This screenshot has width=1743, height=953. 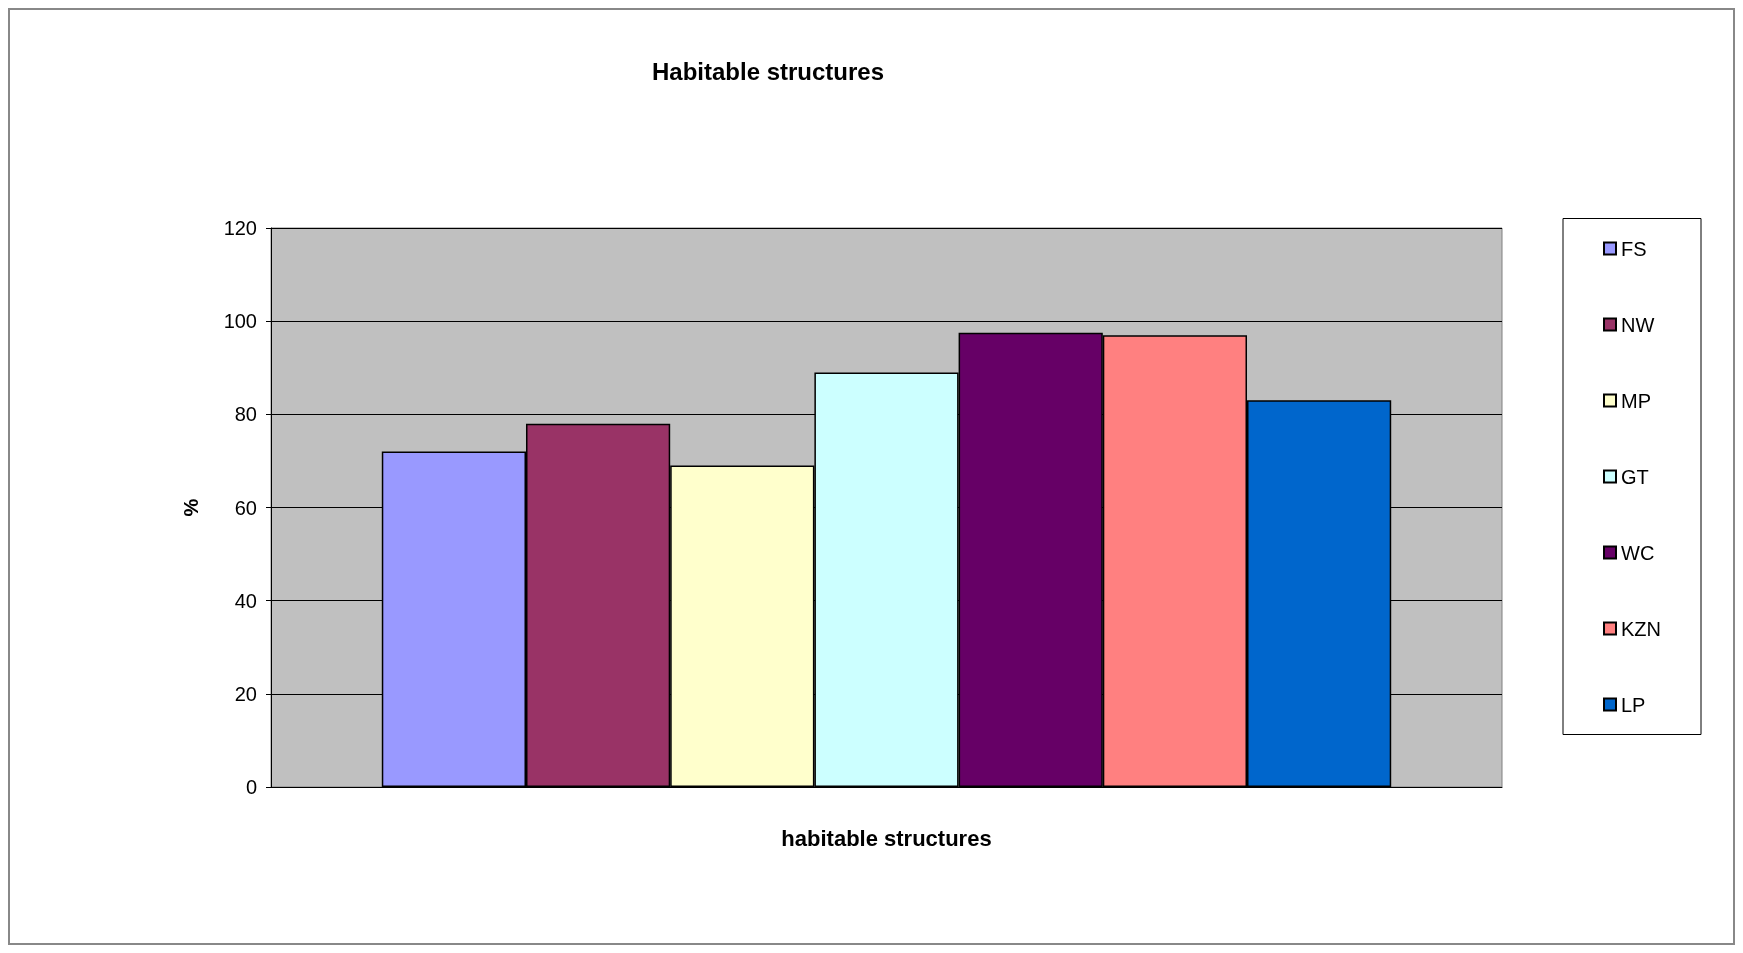 What do you see at coordinates (1636, 400) in the screenshot?
I see `legend-label: MP` at bounding box center [1636, 400].